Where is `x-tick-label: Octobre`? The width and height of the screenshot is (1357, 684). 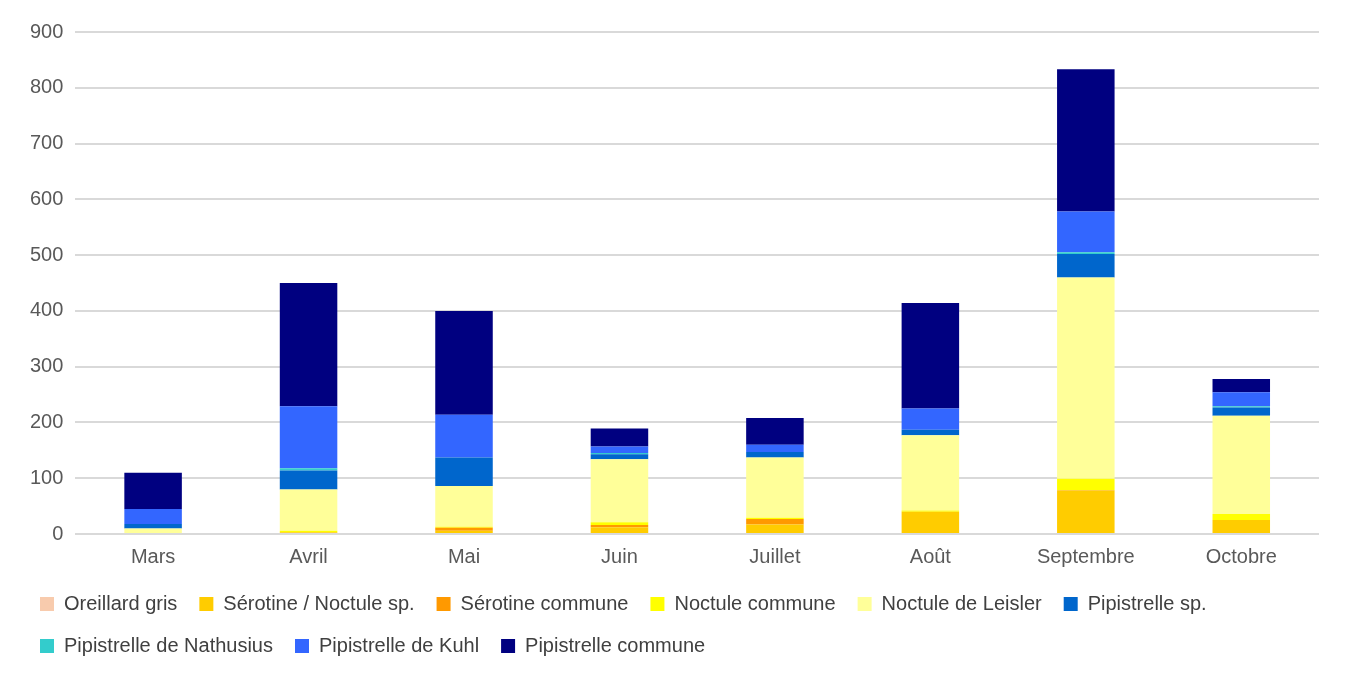
x-tick-label: Octobre is located at coordinates (1241, 555).